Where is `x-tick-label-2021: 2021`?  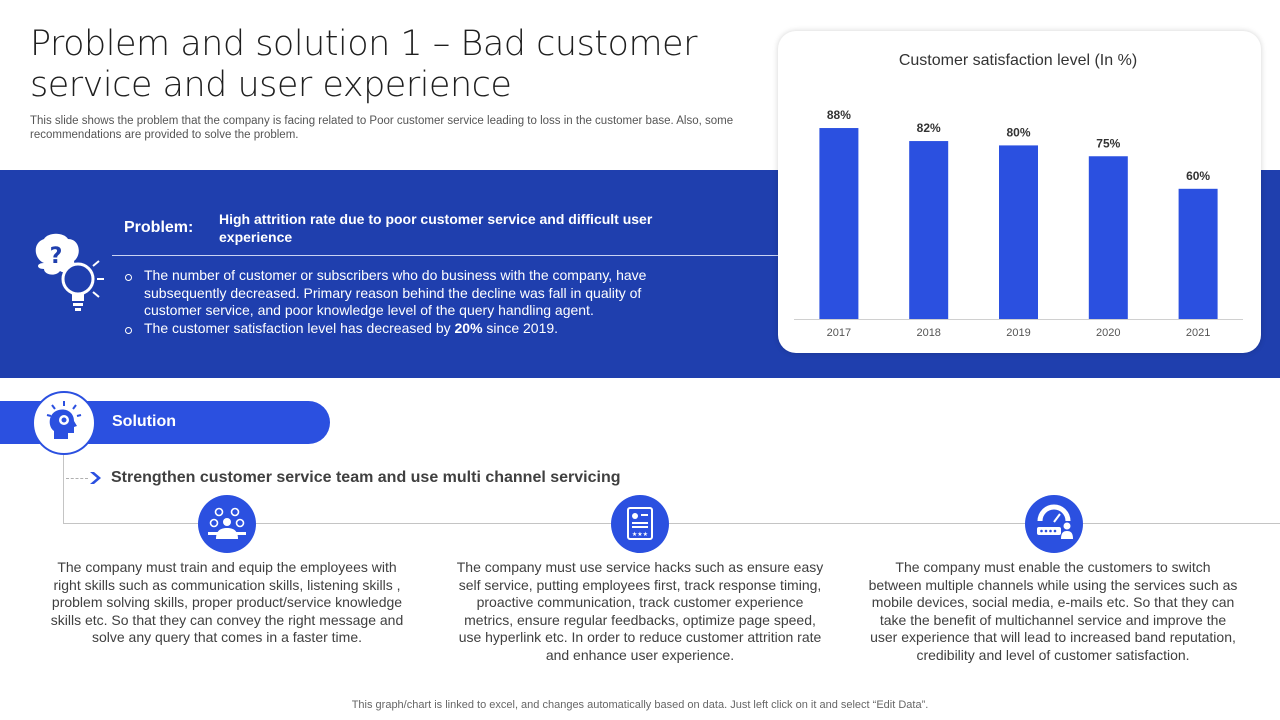
x-tick-label-2021: 2021 is located at coordinates (1198, 333).